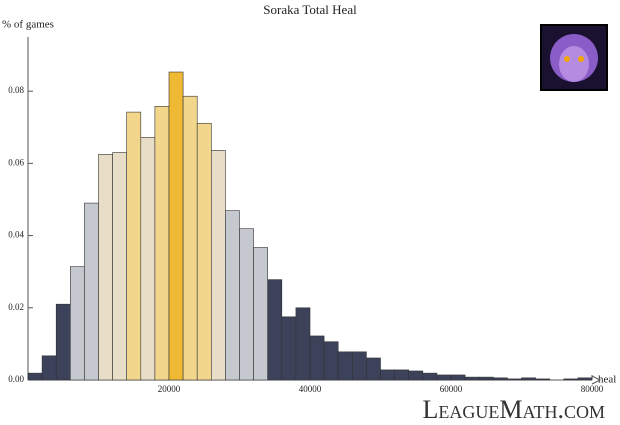 The image size is (620, 425). Describe the element at coordinates (310, 9) in the screenshot. I see `chart-title: Soraka Total Heal` at that location.